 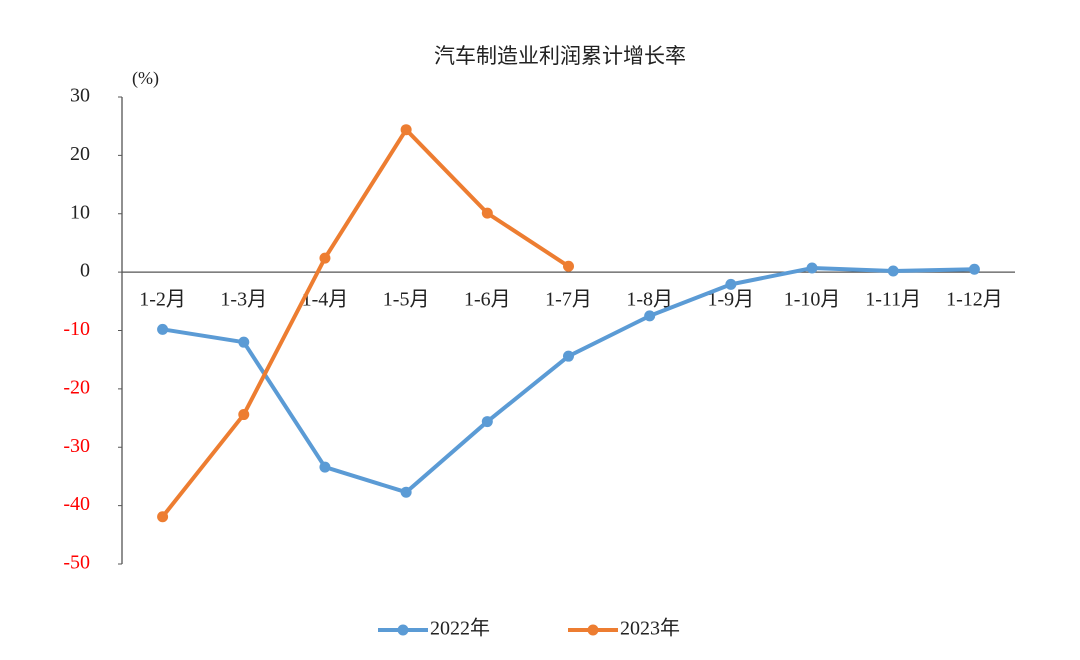 What do you see at coordinates (893, 300) in the screenshot?
I see `x-tick-label: 1-11月` at bounding box center [893, 300].